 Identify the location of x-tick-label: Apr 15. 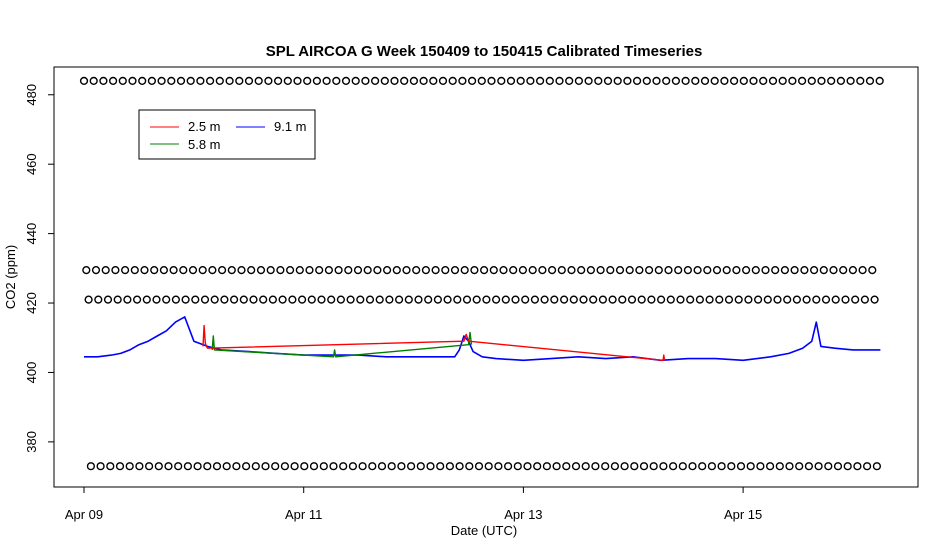
(743, 514).